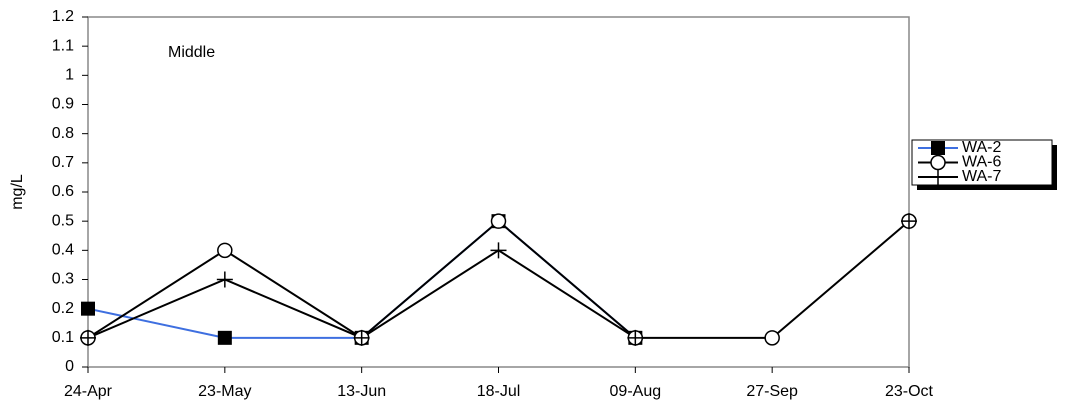 The width and height of the screenshot is (1065, 412). What do you see at coordinates (69, 75) in the screenshot?
I see `y-tick-label: 1` at bounding box center [69, 75].